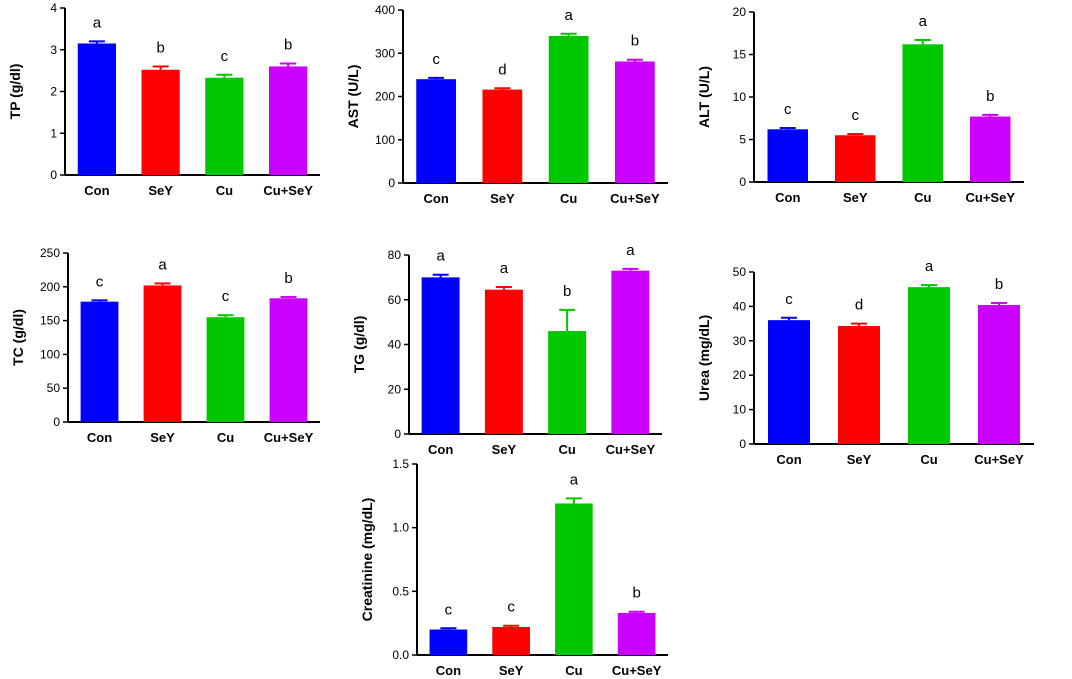 The image size is (1072, 679). Describe the element at coordinates (990, 149) in the screenshot. I see `alt-bar-cu-plus-sey` at that location.